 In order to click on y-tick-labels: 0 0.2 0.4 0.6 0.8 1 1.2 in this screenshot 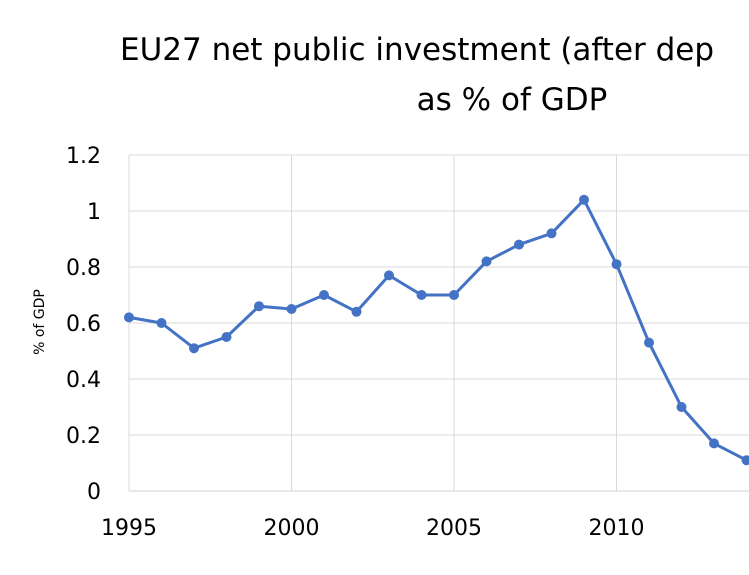, I will do `click(83, 324)`.